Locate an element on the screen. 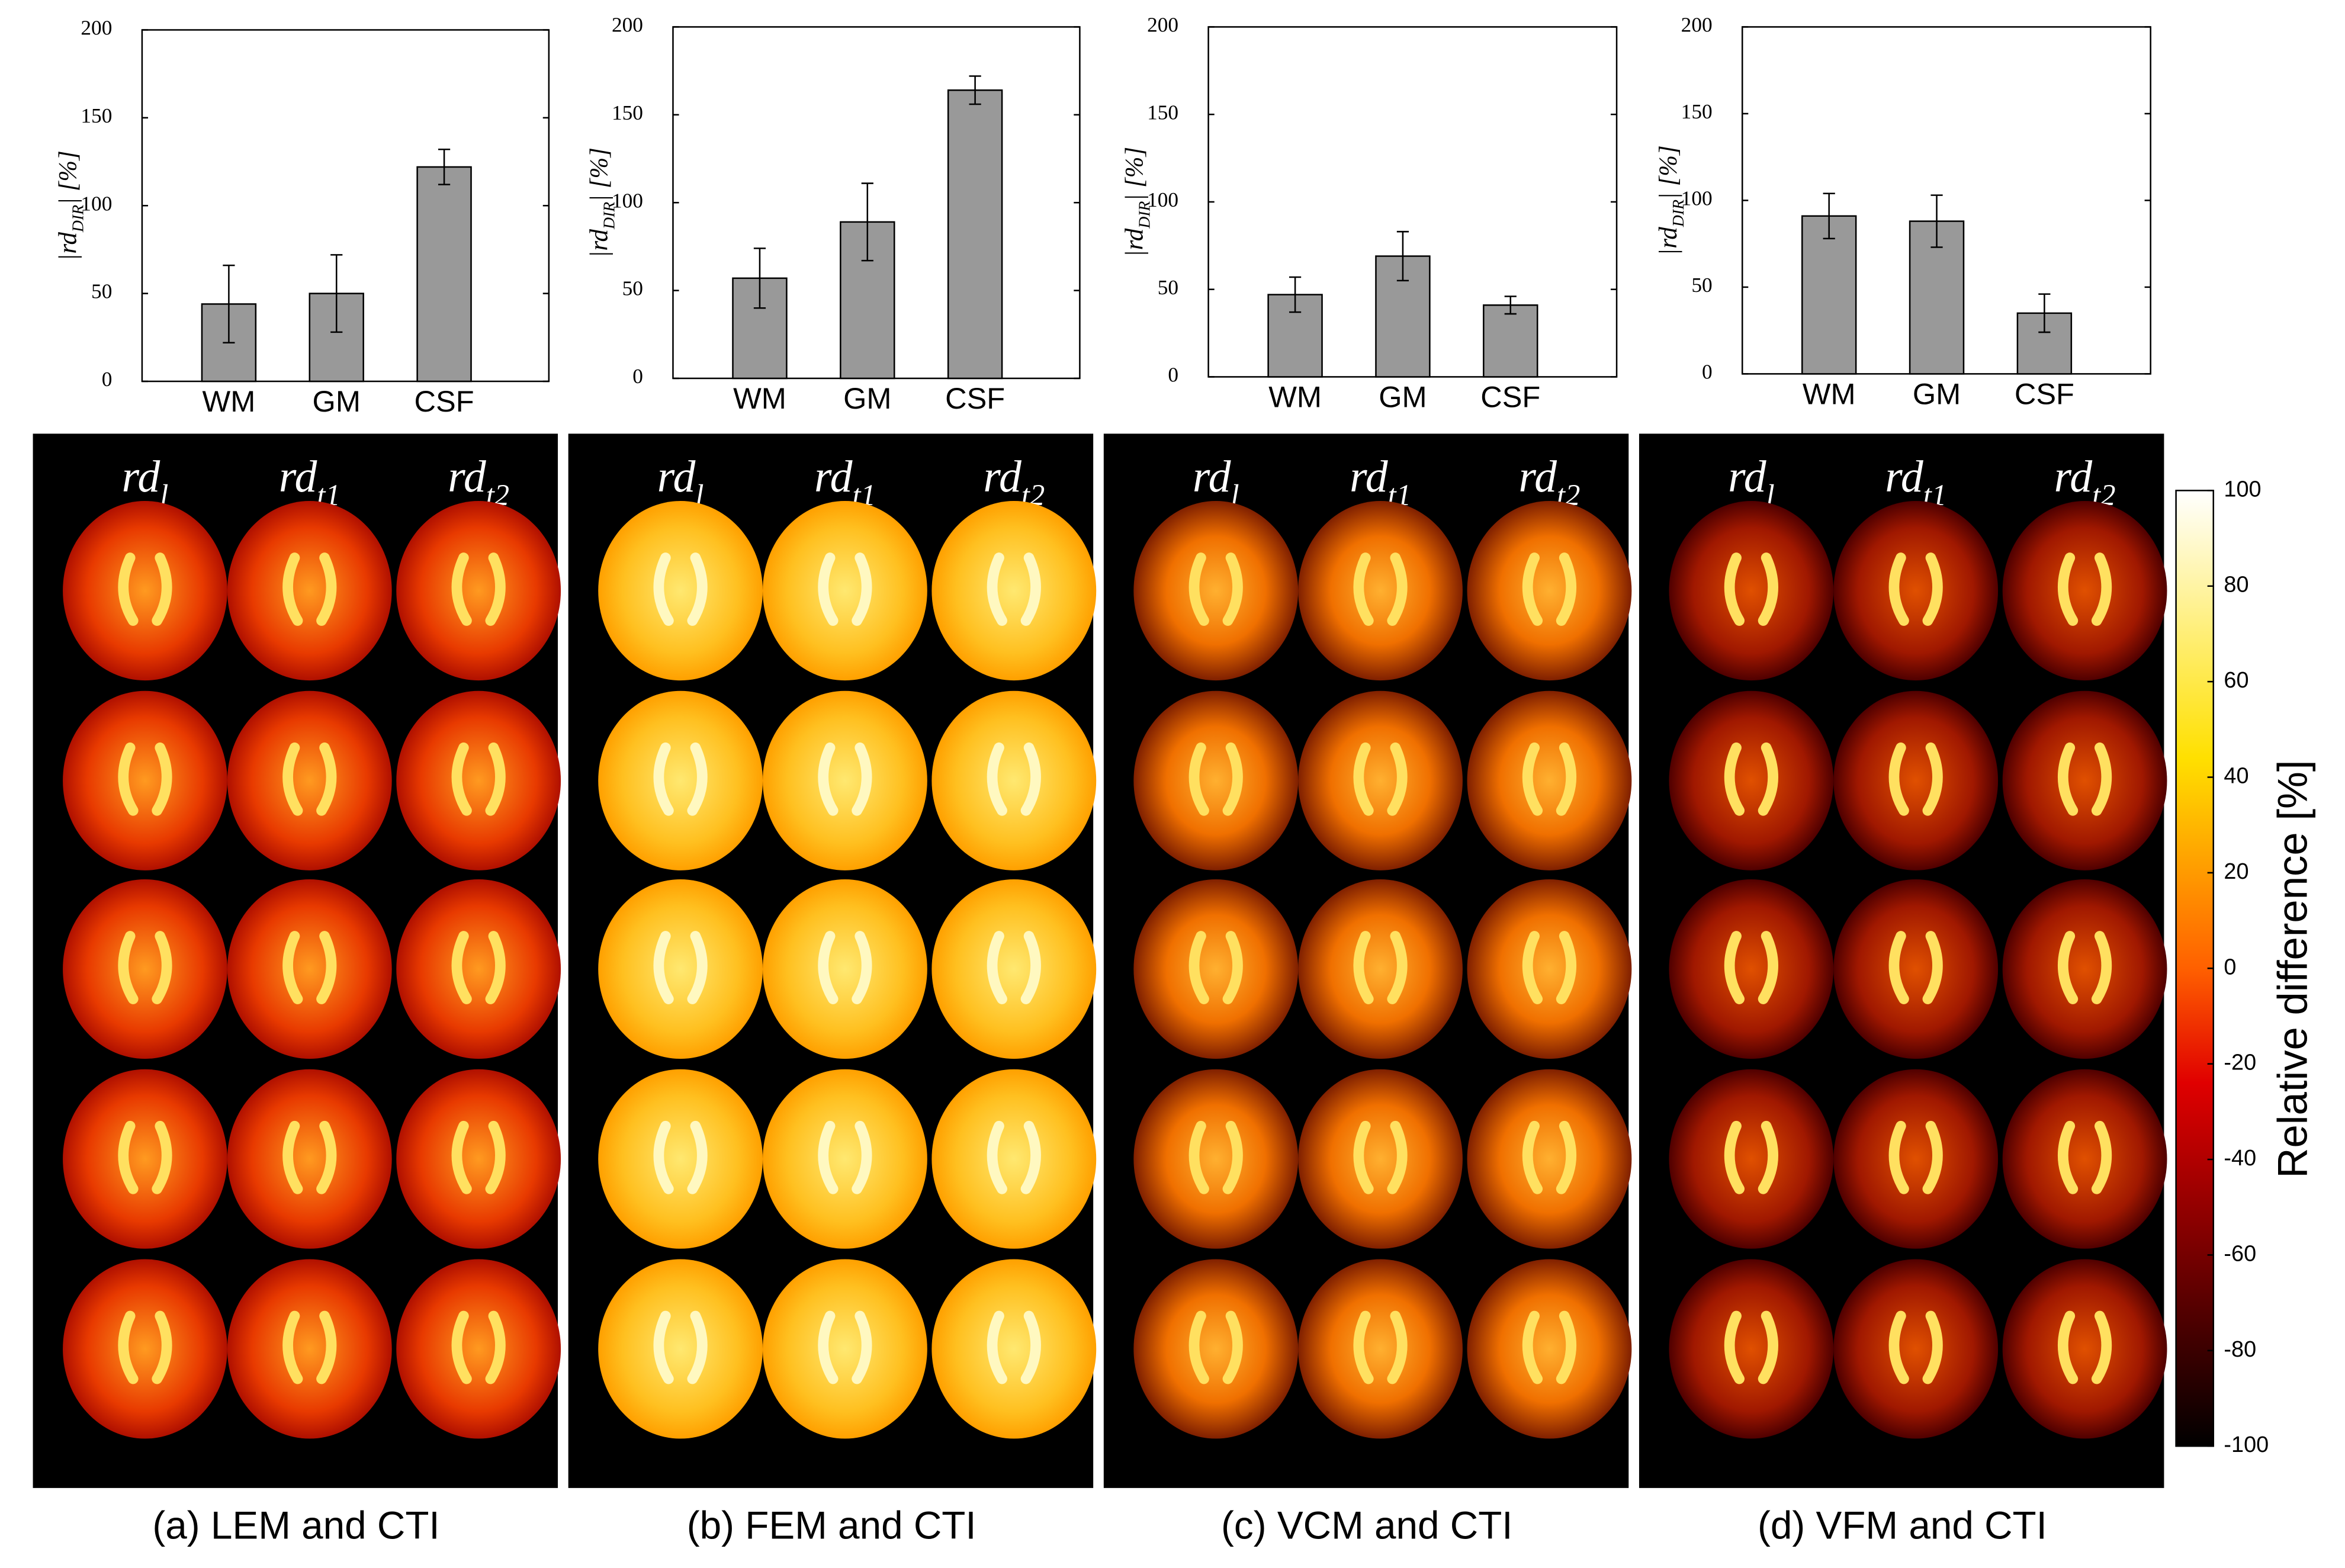 The image size is (2345, 1568). colorbar-tick-label: 0 is located at coordinates (2230, 967).